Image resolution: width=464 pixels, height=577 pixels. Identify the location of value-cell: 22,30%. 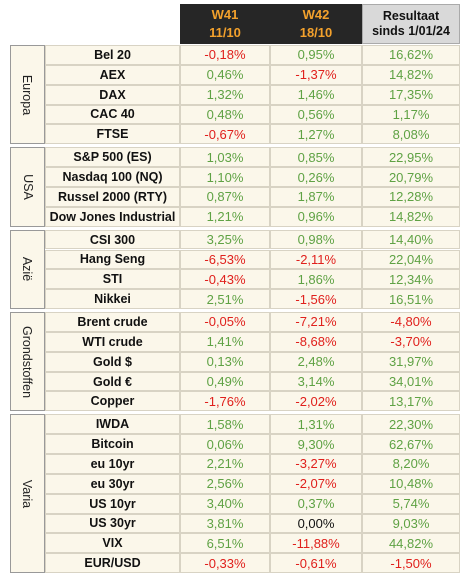
(411, 424).